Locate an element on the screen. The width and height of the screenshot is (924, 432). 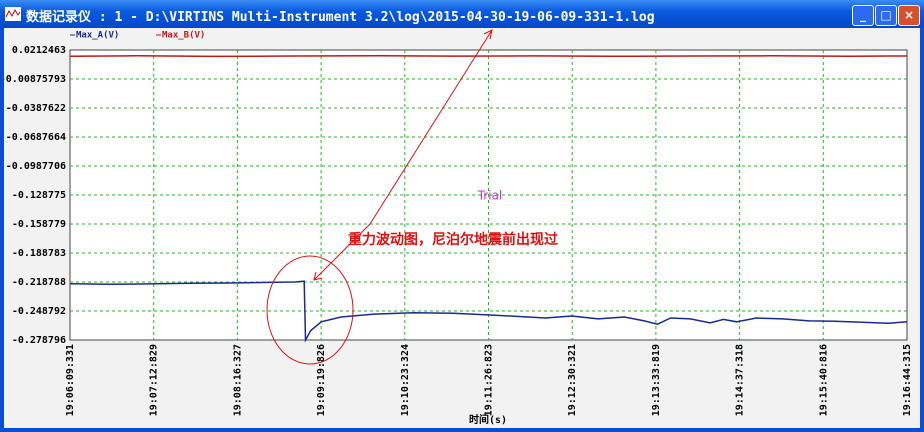
annotation: 重力波动图，尼泊尔地震前出现过 is located at coordinates (453, 239).